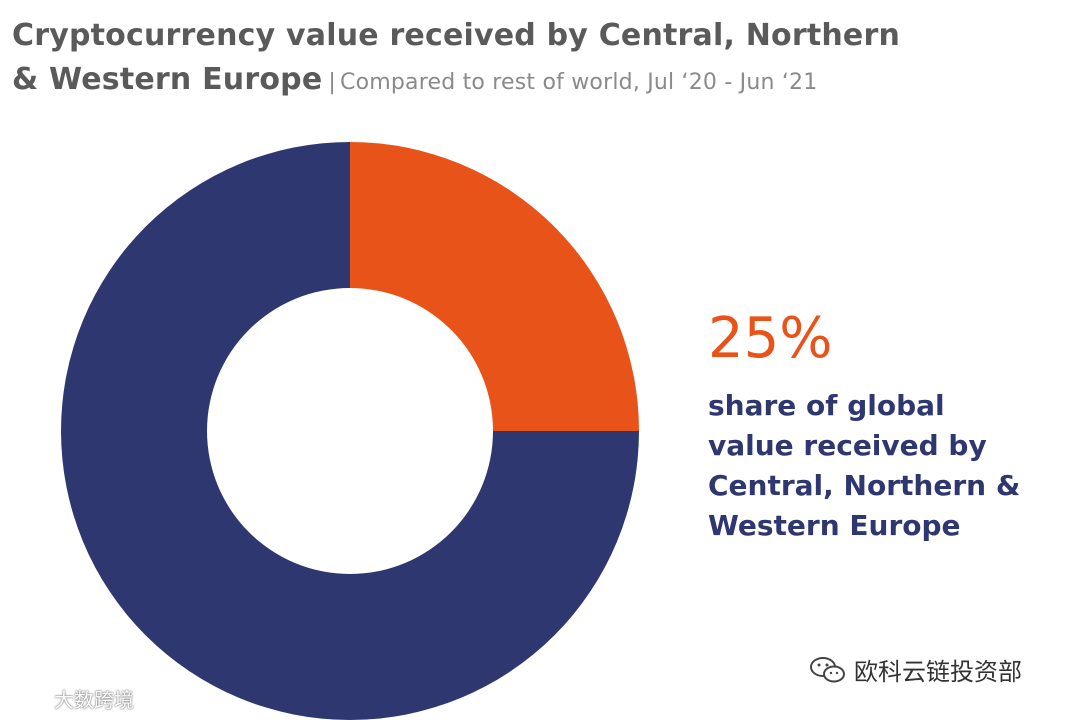 The height and width of the screenshot is (720, 1080). What do you see at coordinates (94, 700) in the screenshot?
I see `watermark-left-text: 大数跨境` at bounding box center [94, 700].